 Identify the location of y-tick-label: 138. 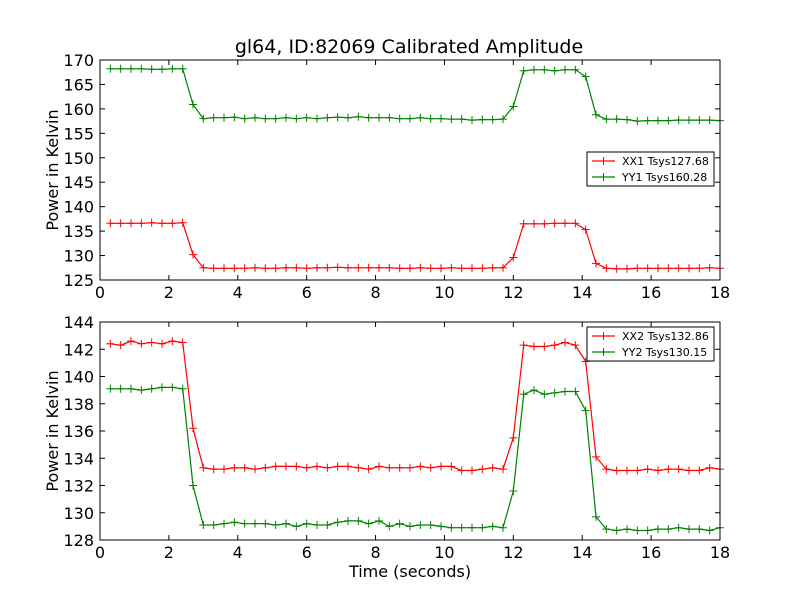
(78, 404).